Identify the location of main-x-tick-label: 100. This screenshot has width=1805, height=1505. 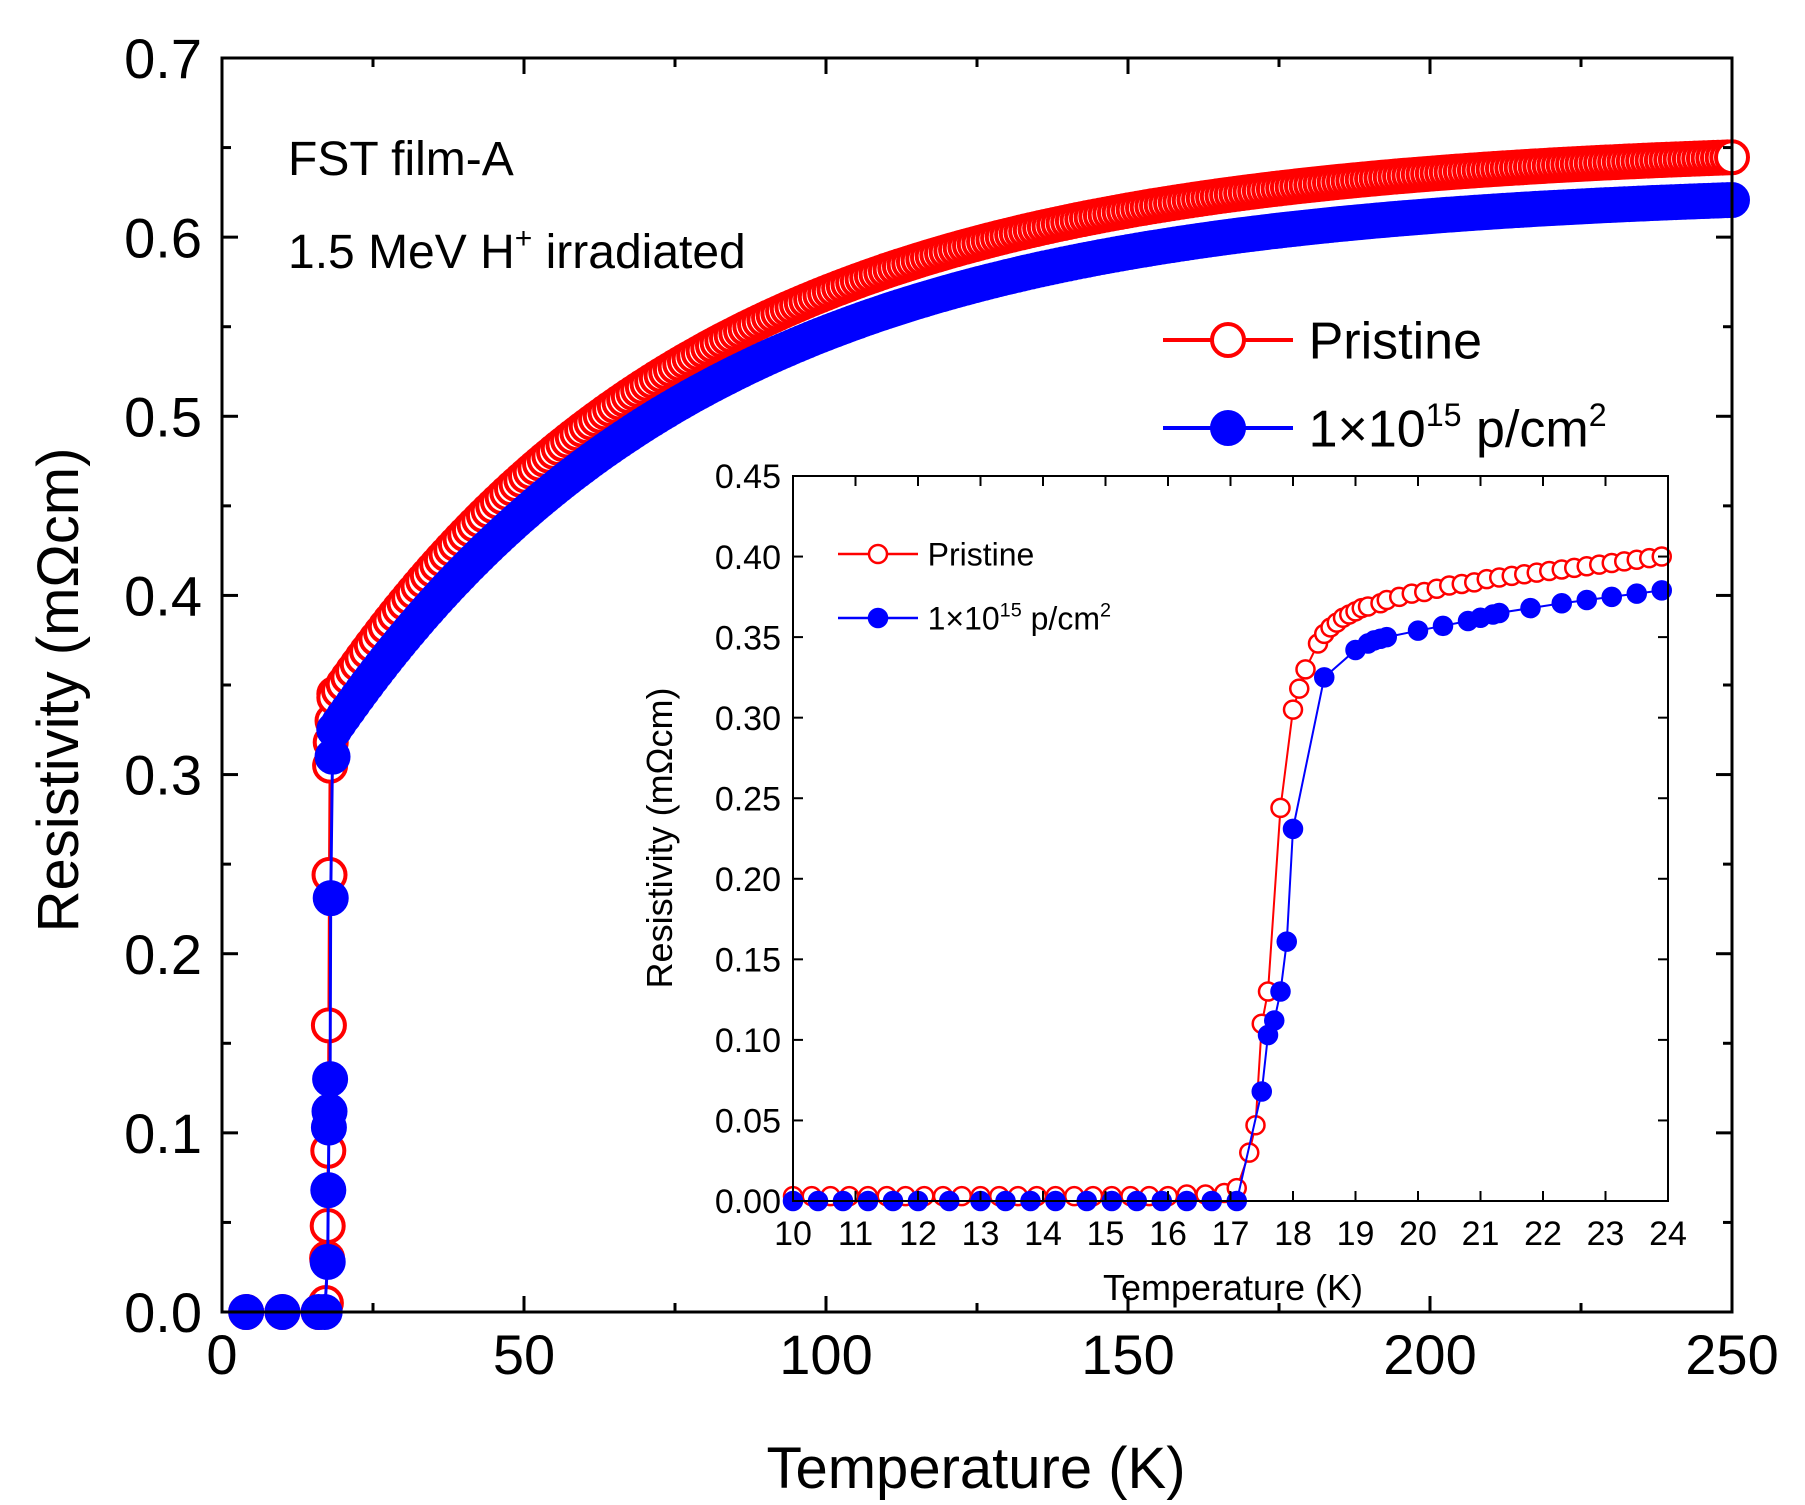
(825, 1354).